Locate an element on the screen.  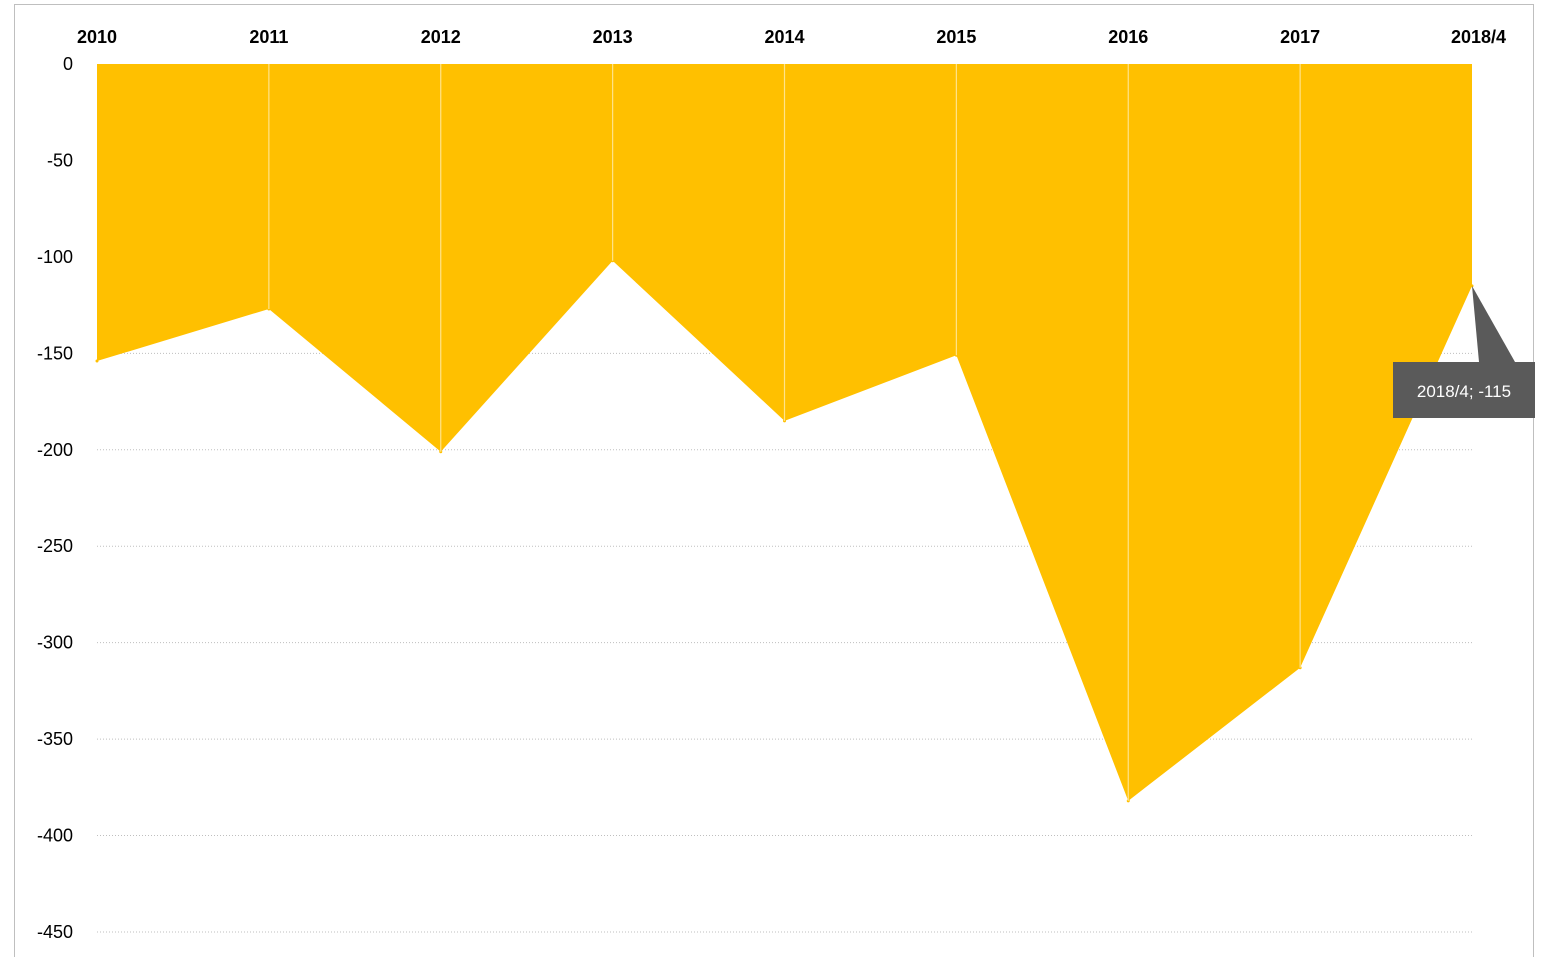
y-tick-label: -300 is located at coordinates (55, 643).